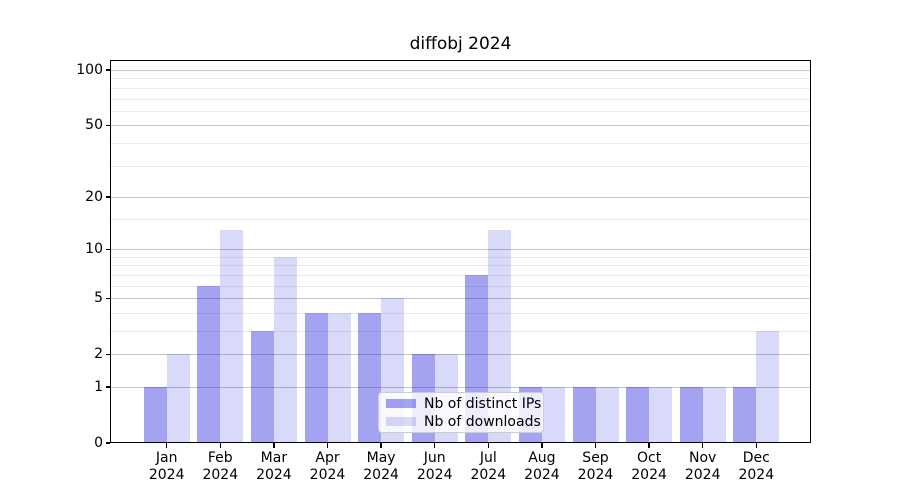  I want to click on legend-swatch-distinct-ips-icon, so click(401, 403).